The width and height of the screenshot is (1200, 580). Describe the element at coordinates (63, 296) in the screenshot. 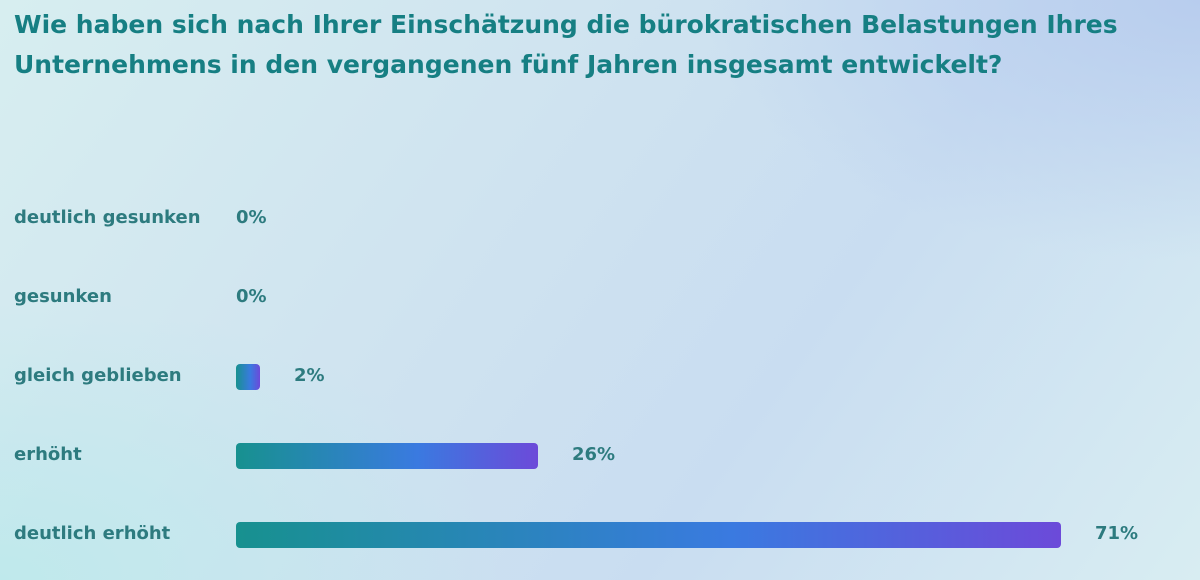

I see `category-label: gesunken` at that location.